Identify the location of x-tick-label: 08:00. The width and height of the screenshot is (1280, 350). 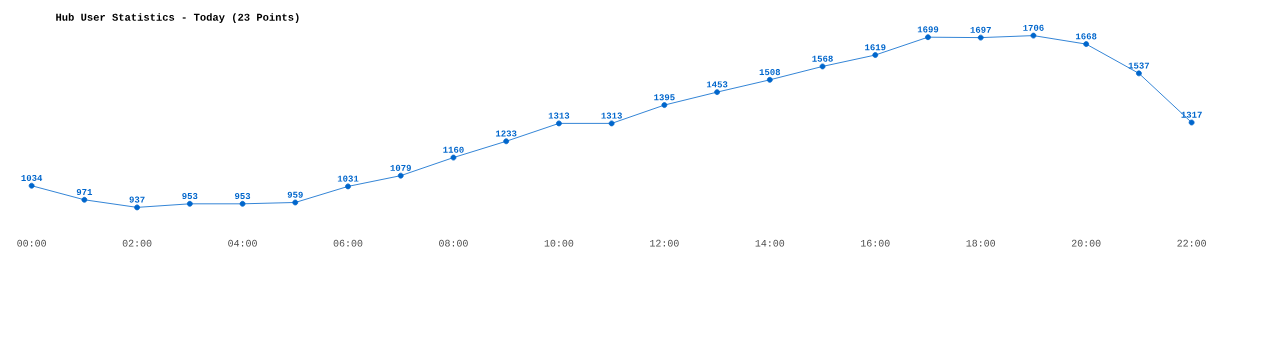
(453, 243).